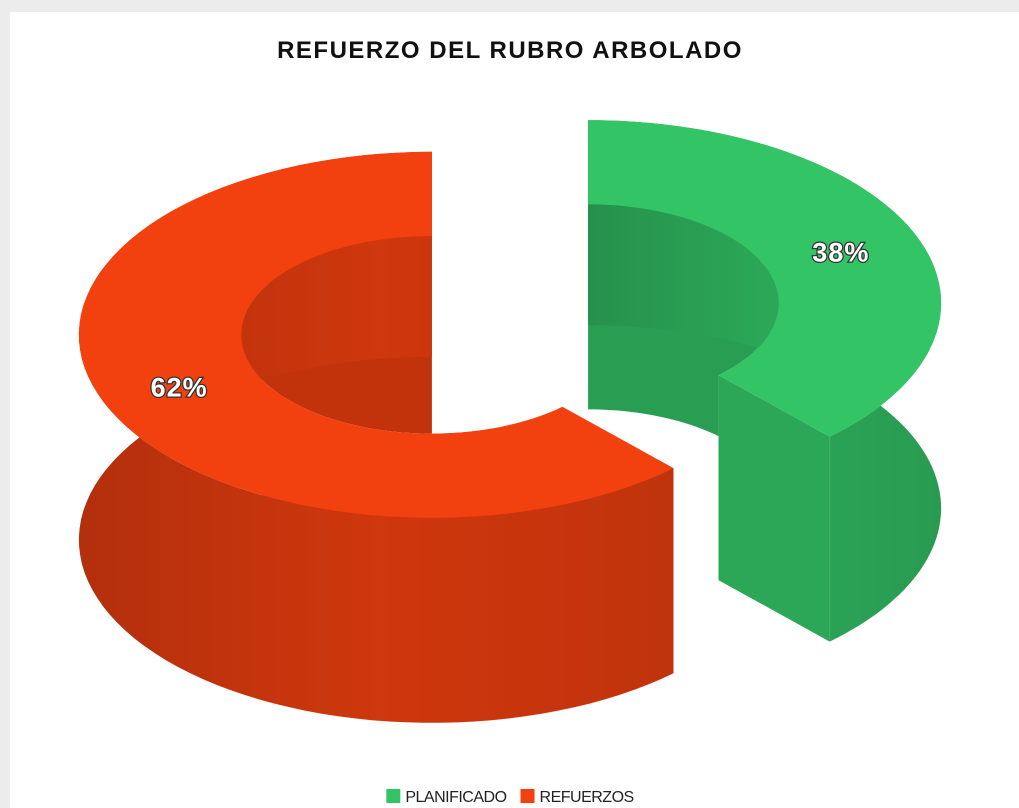 This screenshot has height=808, width=1019. What do you see at coordinates (455, 797) in the screenshot?
I see `legend-label: PLANIFICADO` at bounding box center [455, 797].